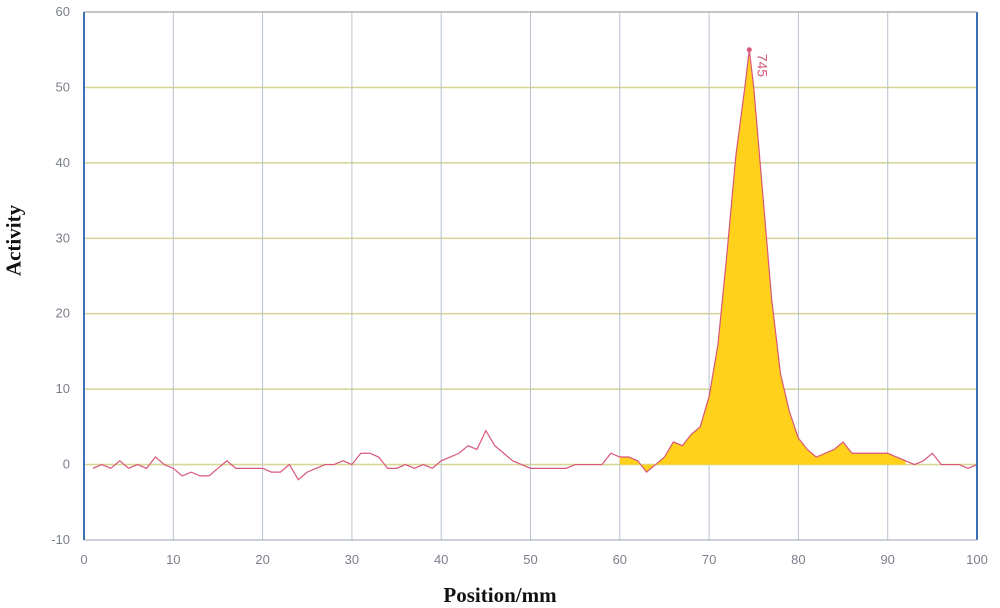  What do you see at coordinates (352, 559) in the screenshot?
I see `x-tick-label: 30` at bounding box center [352, 559].